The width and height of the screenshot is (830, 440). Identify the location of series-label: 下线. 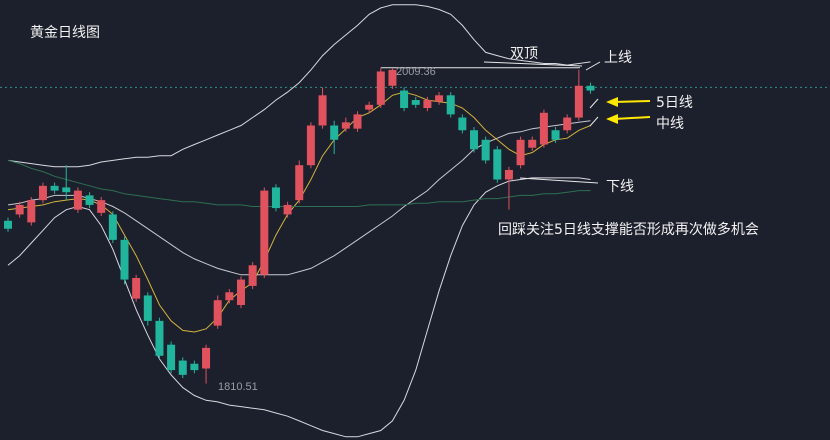
(620, 187).